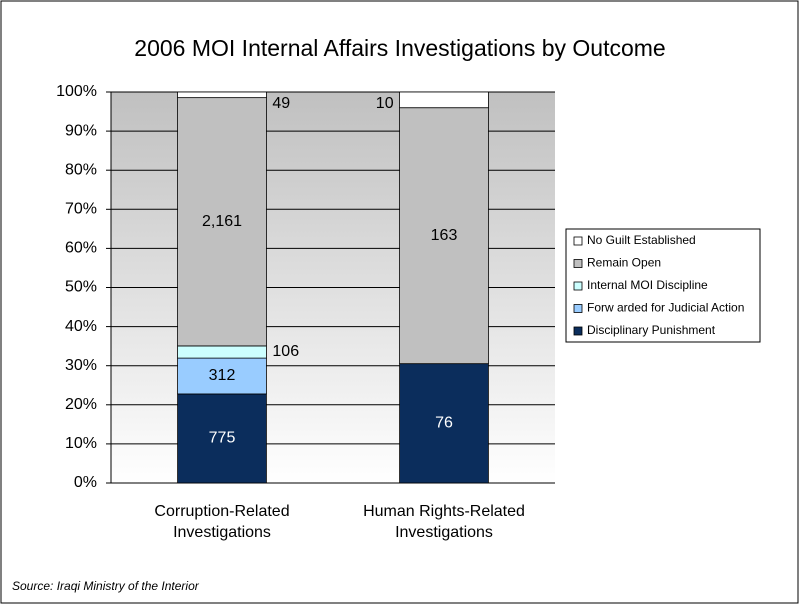 This screenshot has height=605, width=800. Describe the element at coordinates (647, 285) in the screenshot. I see `legend-label: Internal MOI Discipline` at that location.